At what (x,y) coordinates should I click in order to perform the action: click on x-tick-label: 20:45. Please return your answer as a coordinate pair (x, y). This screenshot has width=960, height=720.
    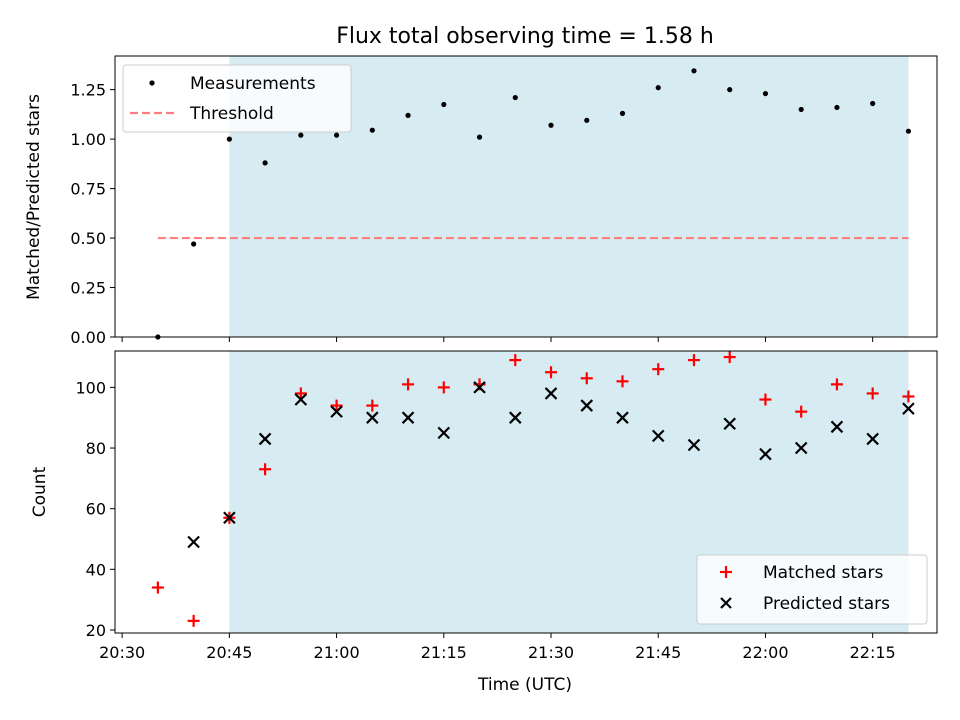
    Looking at the image, I should click on (229, 652).